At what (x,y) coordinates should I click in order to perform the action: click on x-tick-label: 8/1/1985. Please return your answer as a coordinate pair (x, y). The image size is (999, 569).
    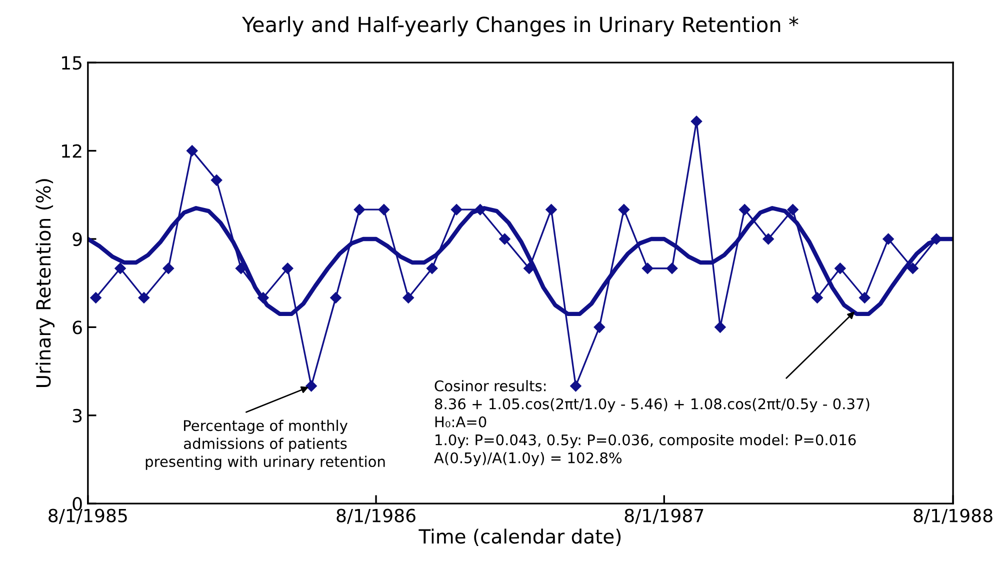
    Looking at the image, I should click on (87, 516).